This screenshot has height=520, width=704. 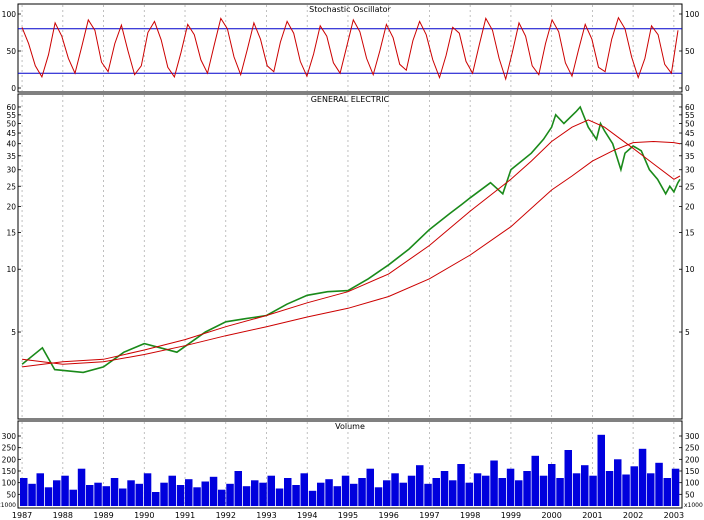 I want to click on x-tick-label: 1989, so click(x=103, y=515).